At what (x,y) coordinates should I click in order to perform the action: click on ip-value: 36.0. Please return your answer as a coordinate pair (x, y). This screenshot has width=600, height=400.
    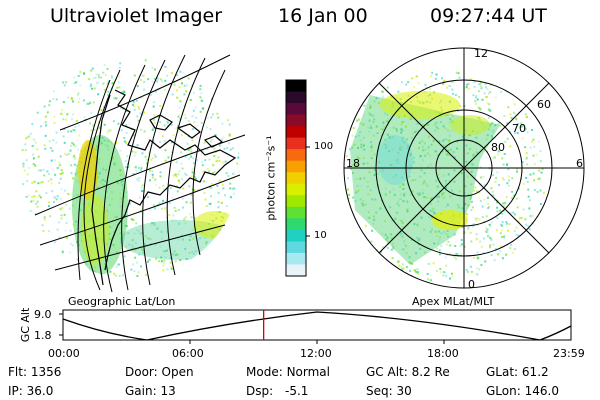
    Looking at the image, I should click on (40, 391).